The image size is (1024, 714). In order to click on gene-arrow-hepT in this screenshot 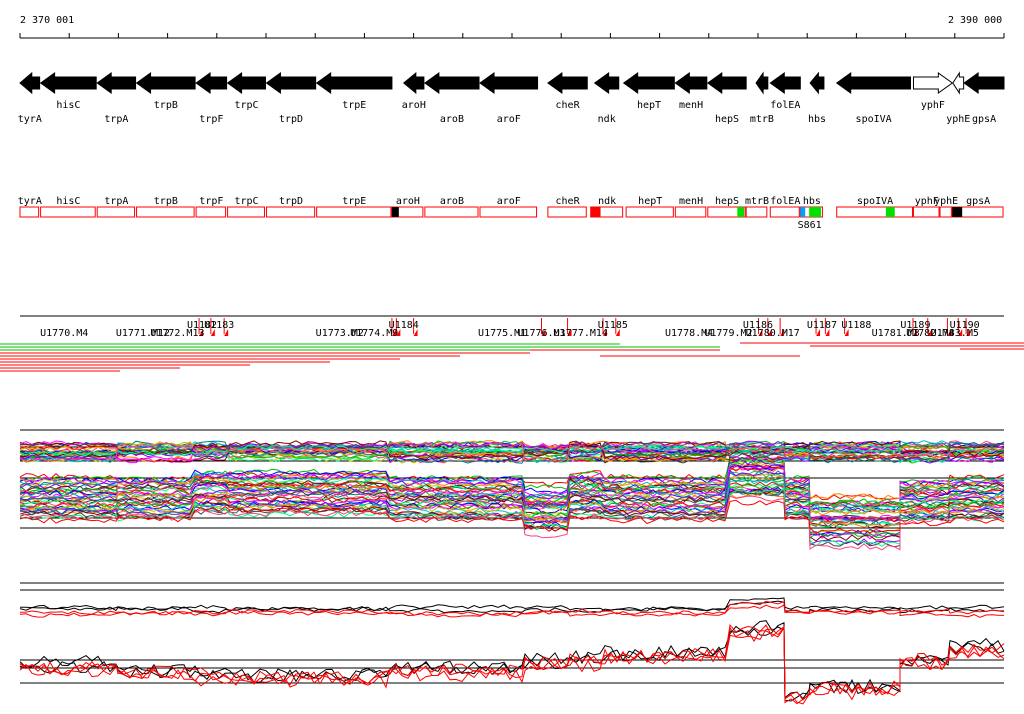, I will do `click(648, 83)`.